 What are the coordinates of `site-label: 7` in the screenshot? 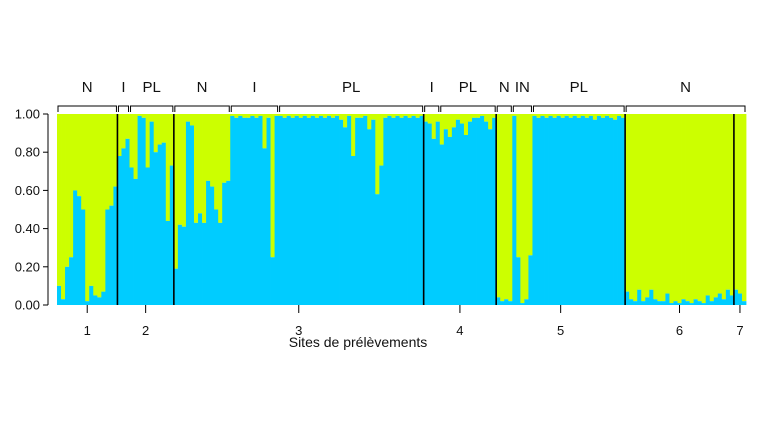 It's located at (739, 330).